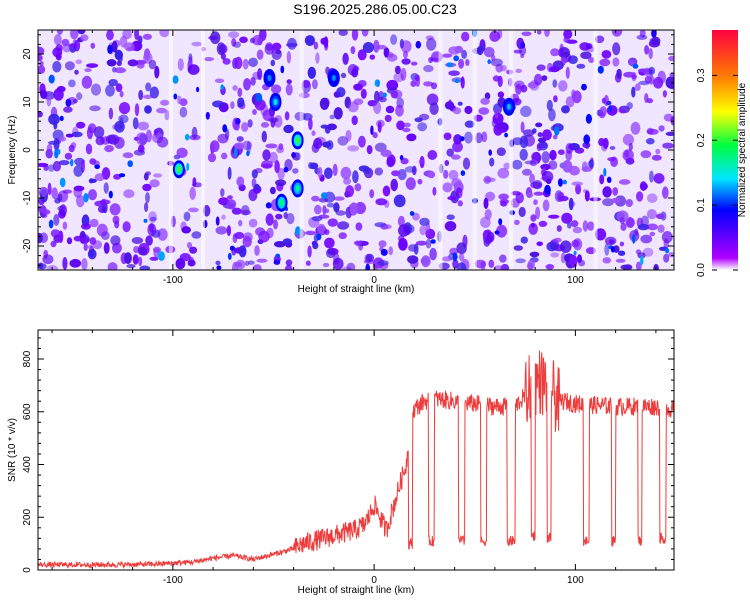 This screenshot has height=600, width=750. What do you see at coordinates (356, 590) in the screenshot?
I see `snr-xlabel: Height of straight line (km)` at bounding box center [356, 590].